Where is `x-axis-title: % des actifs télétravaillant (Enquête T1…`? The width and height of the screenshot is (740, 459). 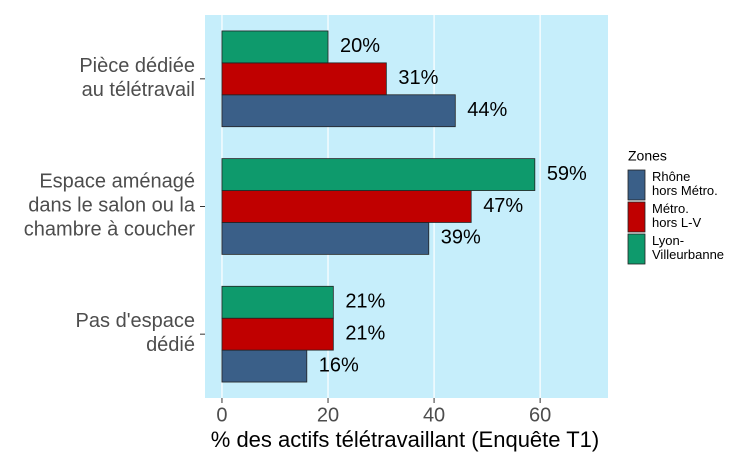 x-axis-title: % des actifs télétravaillant (Enquête T1… is located at coordinates (405, 439).